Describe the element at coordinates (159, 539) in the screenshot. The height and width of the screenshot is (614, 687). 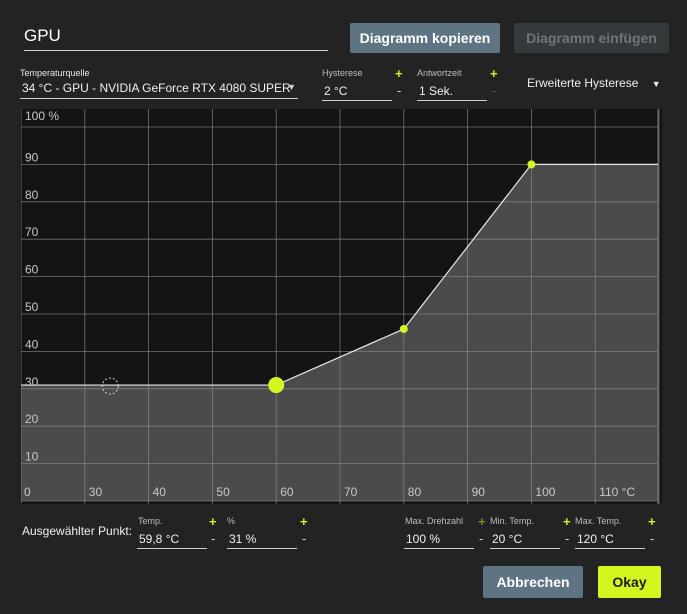
I see `temp-value: 59,8 °C` at that location.